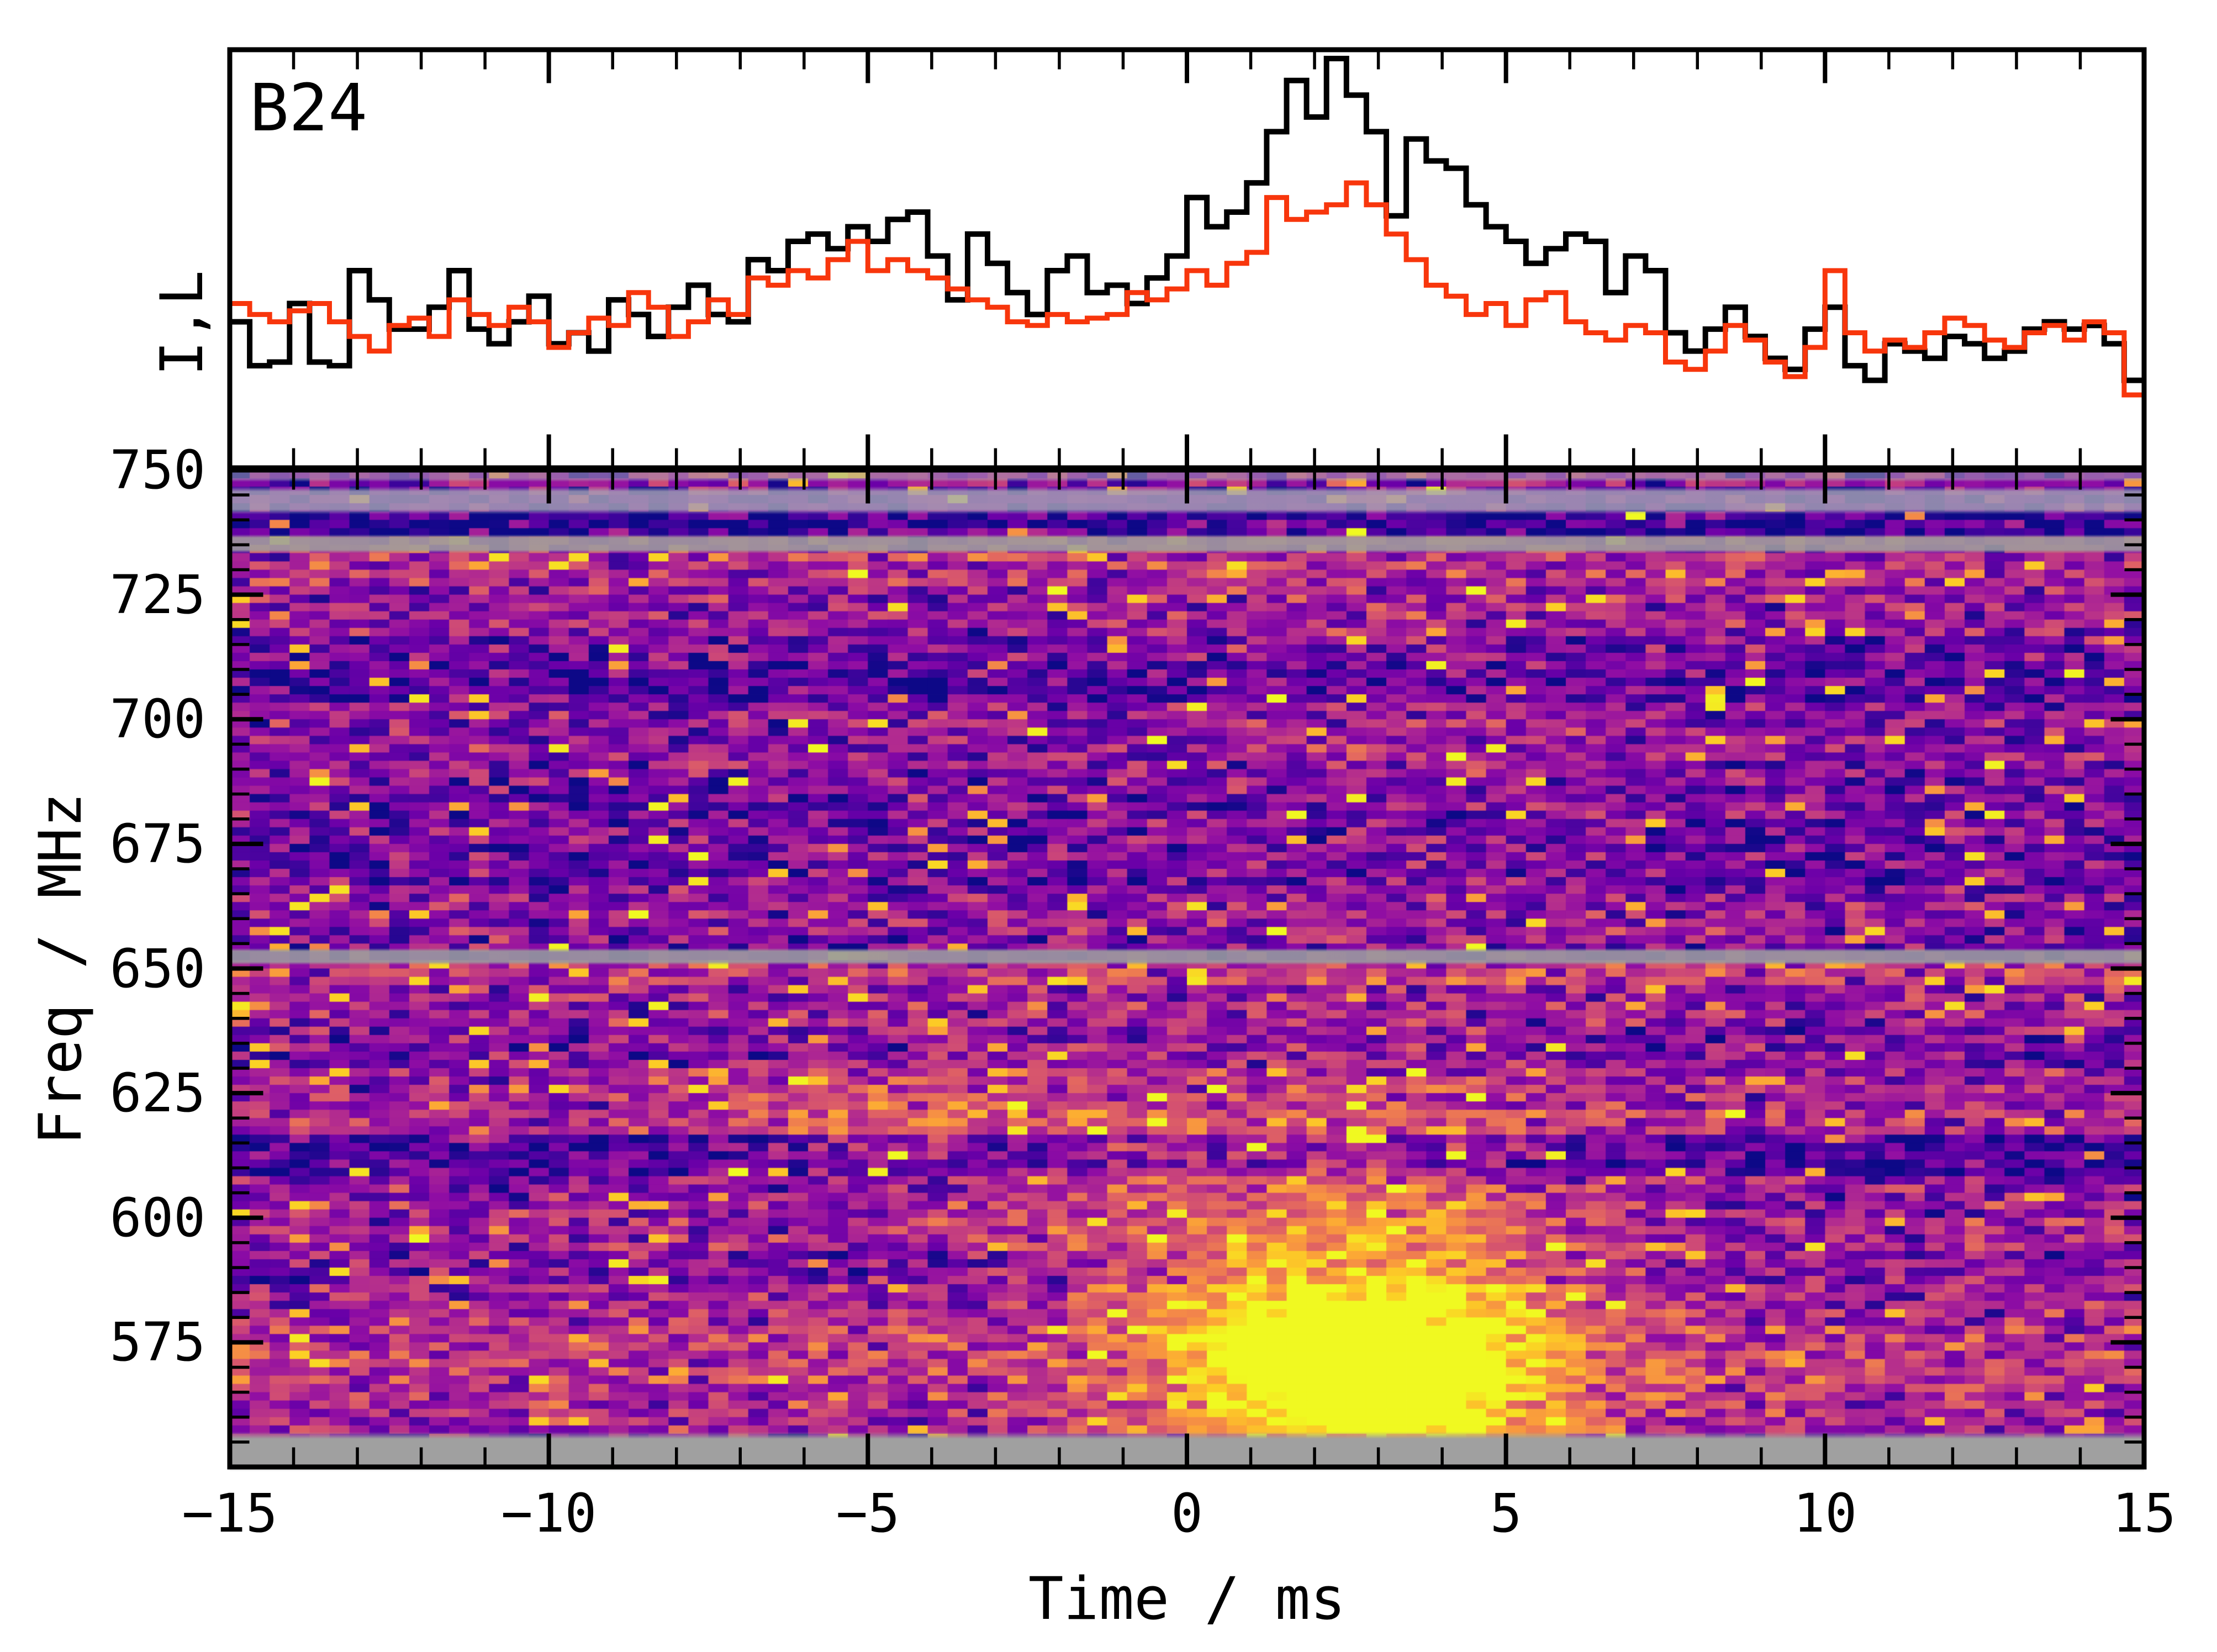 This screenshot has width=2217, height=1652. What do you see at coordinates (548, 1513) in the screenshot?
I see `x-tick-label: −10` at bounding box center [548, 1513].